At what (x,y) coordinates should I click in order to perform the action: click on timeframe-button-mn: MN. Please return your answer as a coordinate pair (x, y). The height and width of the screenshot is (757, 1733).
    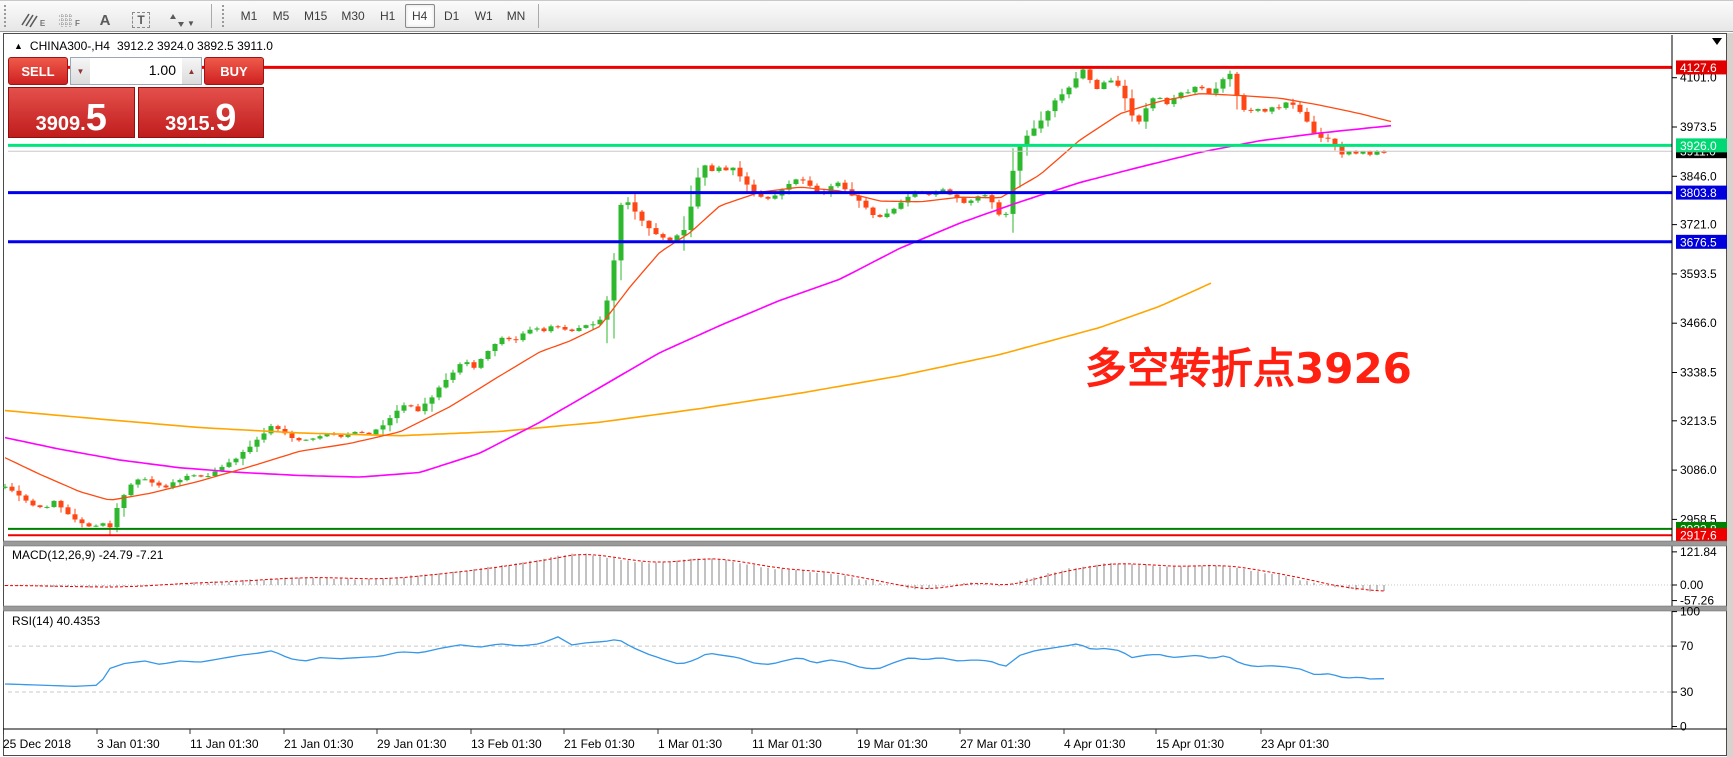
    Looking at the image, I should click on (516, 16).